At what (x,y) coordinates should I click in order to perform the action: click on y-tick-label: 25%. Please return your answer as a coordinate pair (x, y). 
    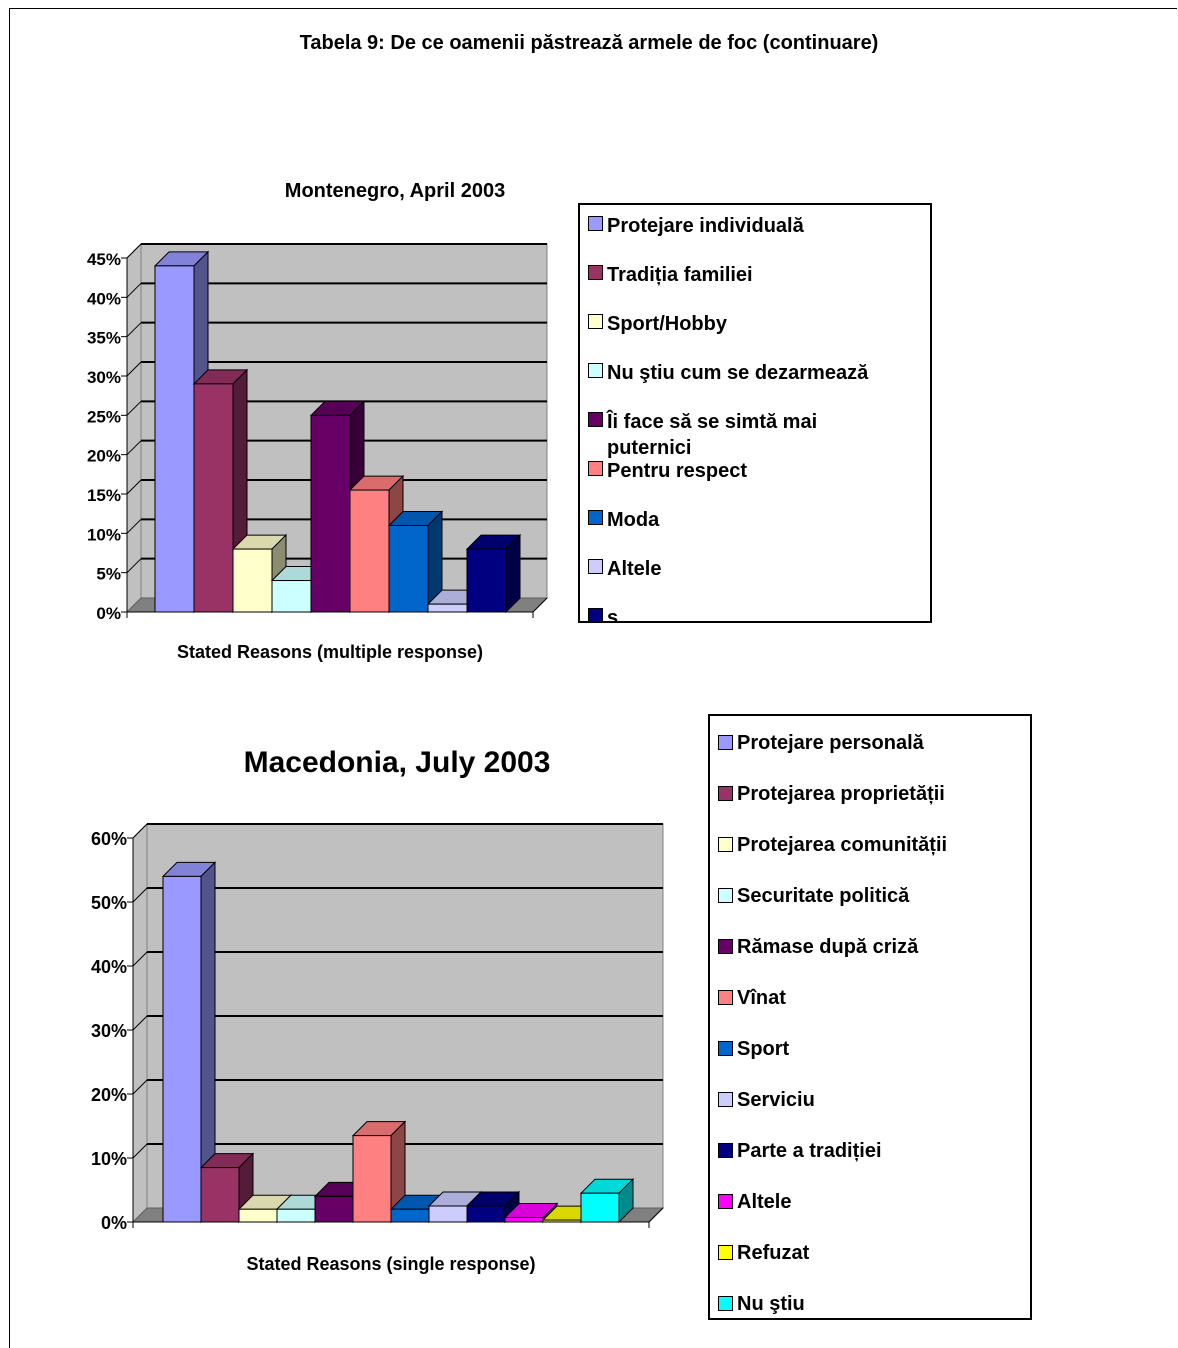
    Looking at the image, I should click on (104, 416).